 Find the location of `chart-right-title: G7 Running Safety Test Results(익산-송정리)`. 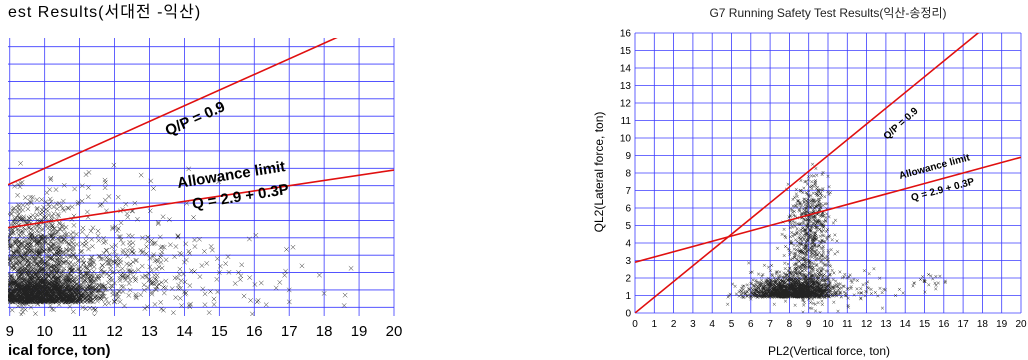

chart-right-title: G7 Running Safety Test Results(익산-송정리) is located at coordinates (827, 13).